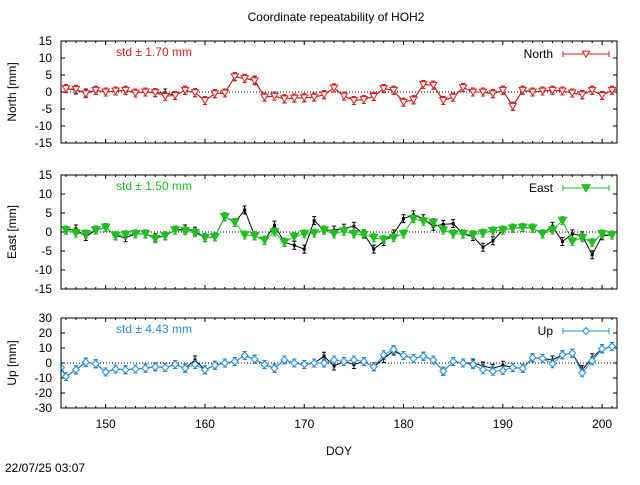 This screenshot has width=640, height=485. What do you see at coordinates (46, 194) in the screenshot?
I see `y-tick-label: 10` at bounding box center [46, 194].